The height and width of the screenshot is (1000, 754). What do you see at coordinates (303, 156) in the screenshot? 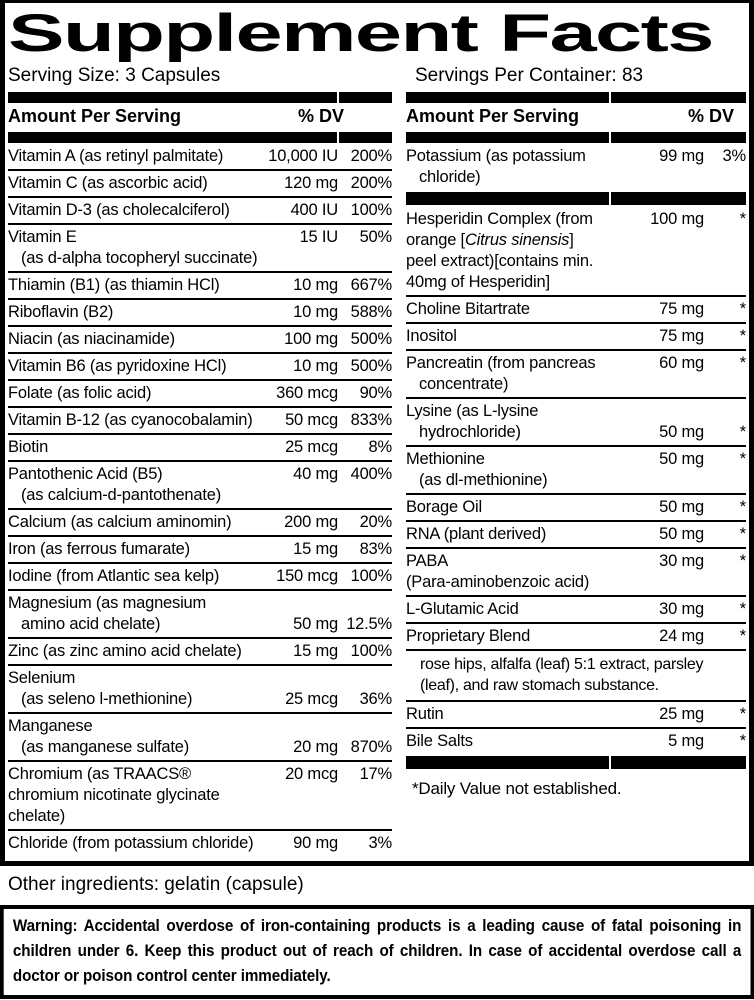
I see `nutrient-amount: 10,000 IU` at bounding box center [303, 156].